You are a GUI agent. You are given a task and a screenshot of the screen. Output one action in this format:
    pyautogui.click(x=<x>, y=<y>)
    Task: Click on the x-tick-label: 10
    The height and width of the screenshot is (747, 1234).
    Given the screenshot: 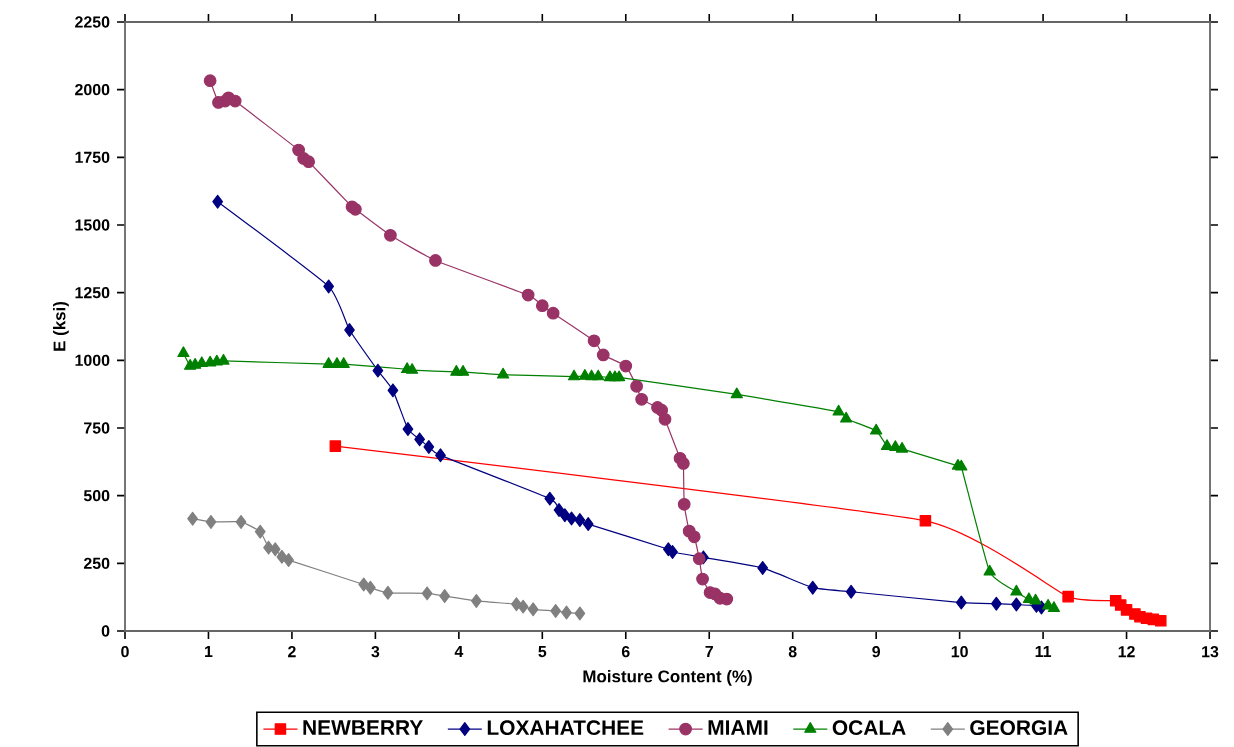 What is the action you would take?
    pyautogui.click(x=959, y=652)
    